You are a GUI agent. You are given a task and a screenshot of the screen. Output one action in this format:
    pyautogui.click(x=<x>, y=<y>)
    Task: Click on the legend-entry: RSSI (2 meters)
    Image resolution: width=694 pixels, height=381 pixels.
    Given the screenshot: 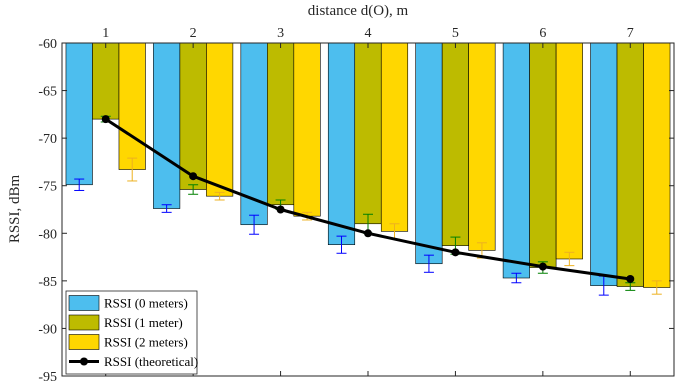 What is the action you would take?
    pyautogui.click(x=146, y=342)
    